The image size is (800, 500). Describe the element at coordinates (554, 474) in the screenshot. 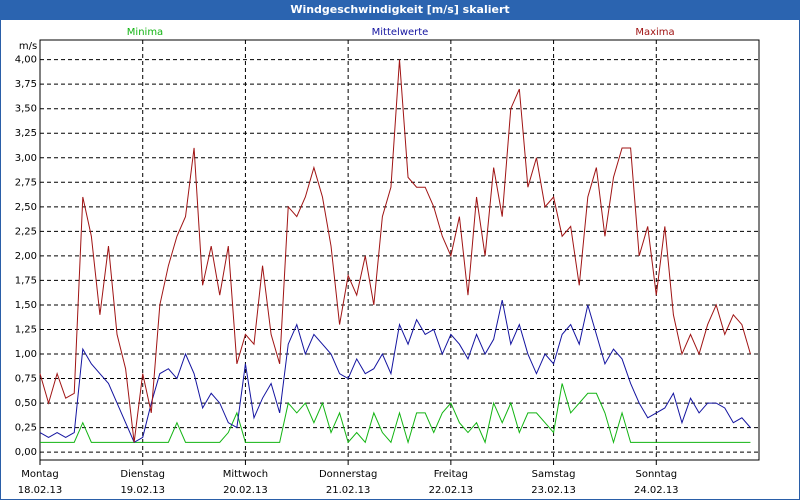

I see `x-tick-day: Samstag` at that location.